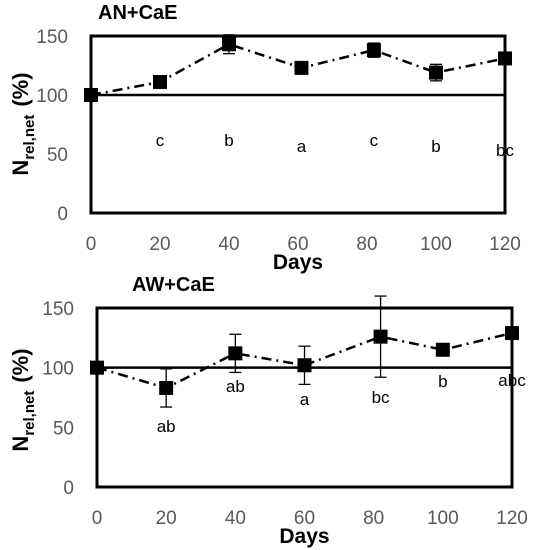 This screenshot has width=534, height=550. What do you see at coordinates (137, 13) in the screenshot?
I see `chart-title: AN+CaE` at bounding box center [137, 13].